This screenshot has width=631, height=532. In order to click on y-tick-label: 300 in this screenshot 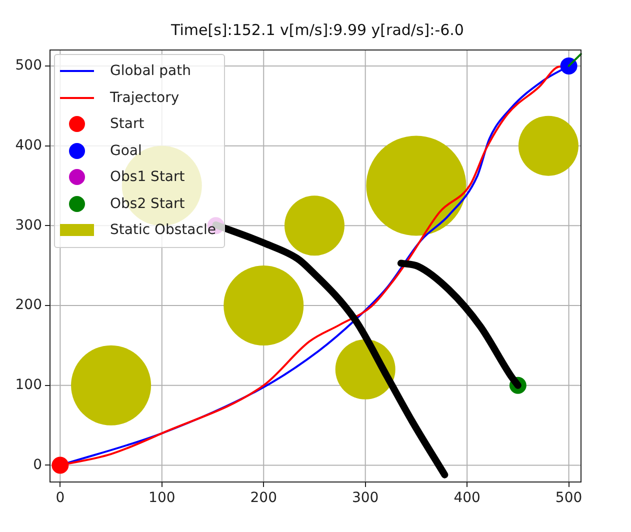, I will do `click(28, 225)`.